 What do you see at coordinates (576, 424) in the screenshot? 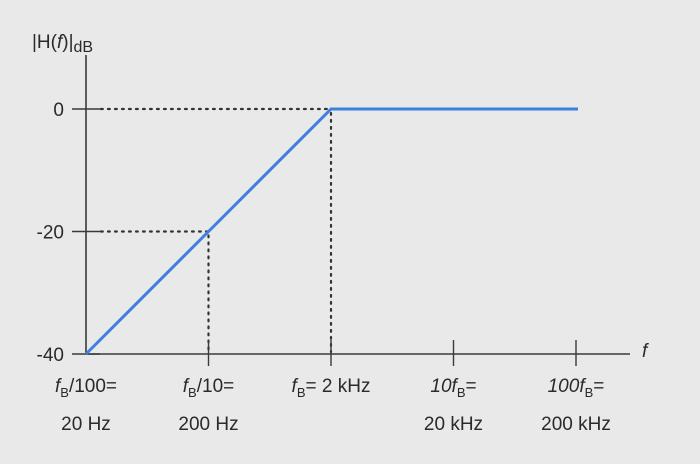
I see `x-tick-label-value: 200 kHz` at bounding box center [576, 424].